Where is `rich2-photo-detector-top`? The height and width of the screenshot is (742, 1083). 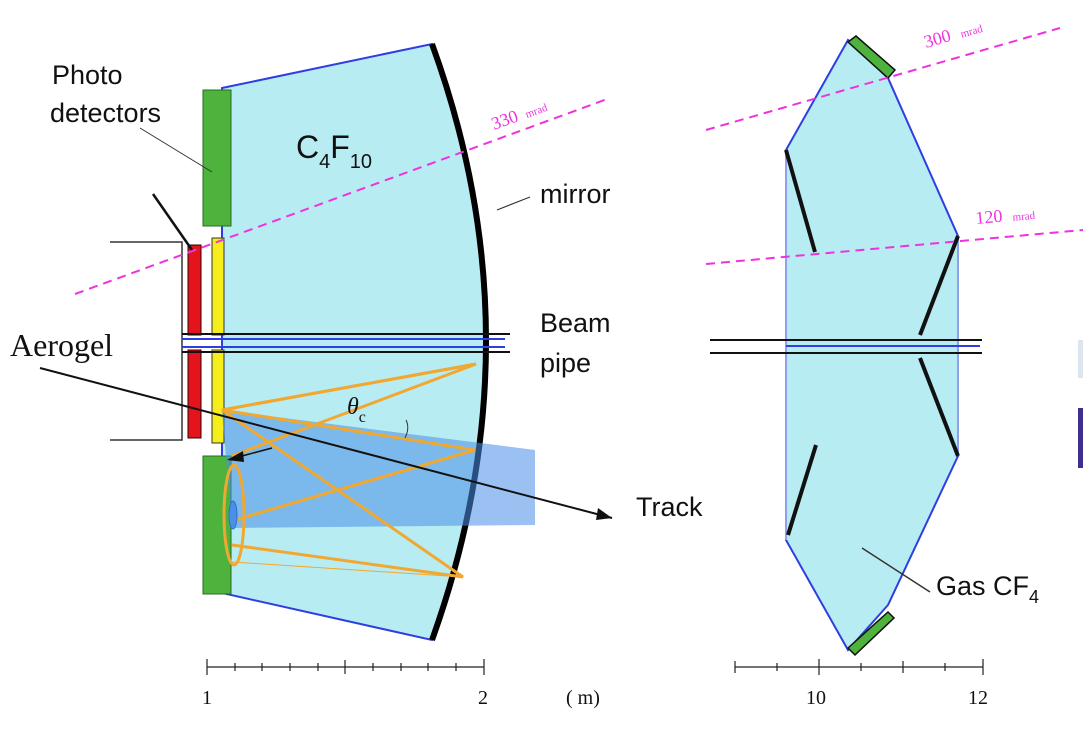 rich2-photo-detector-top is located at coordinates (871, 57).